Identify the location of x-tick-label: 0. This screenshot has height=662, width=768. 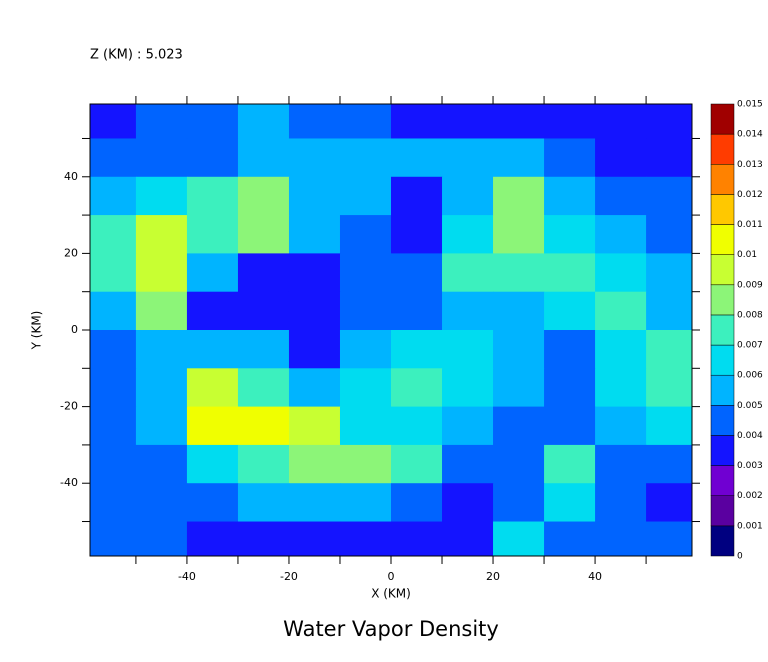
(391, 576).